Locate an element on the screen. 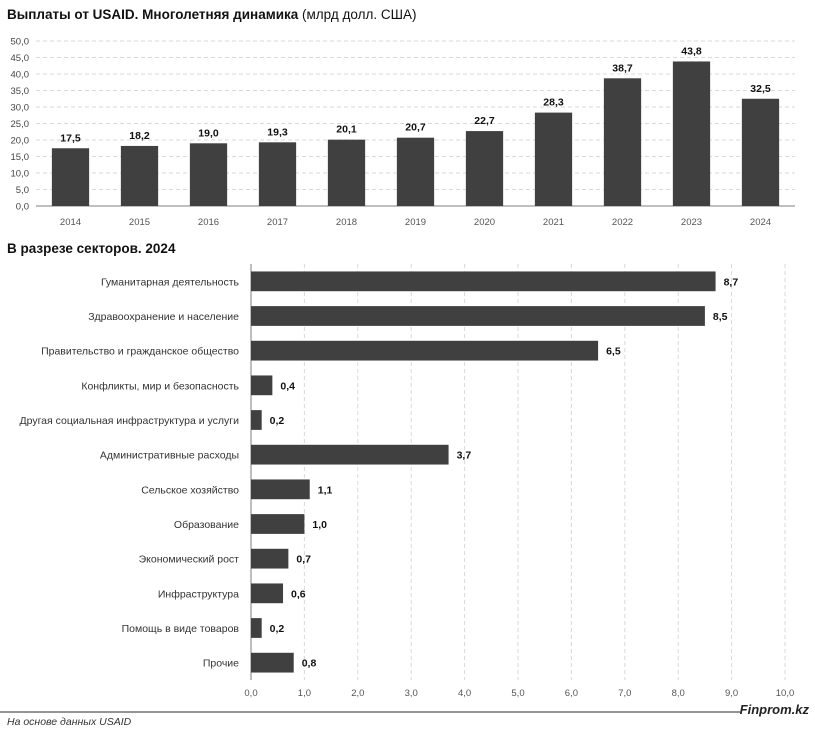  chart2-title: В разрезе секторов. 2024 is located at coordinates (91, 248).